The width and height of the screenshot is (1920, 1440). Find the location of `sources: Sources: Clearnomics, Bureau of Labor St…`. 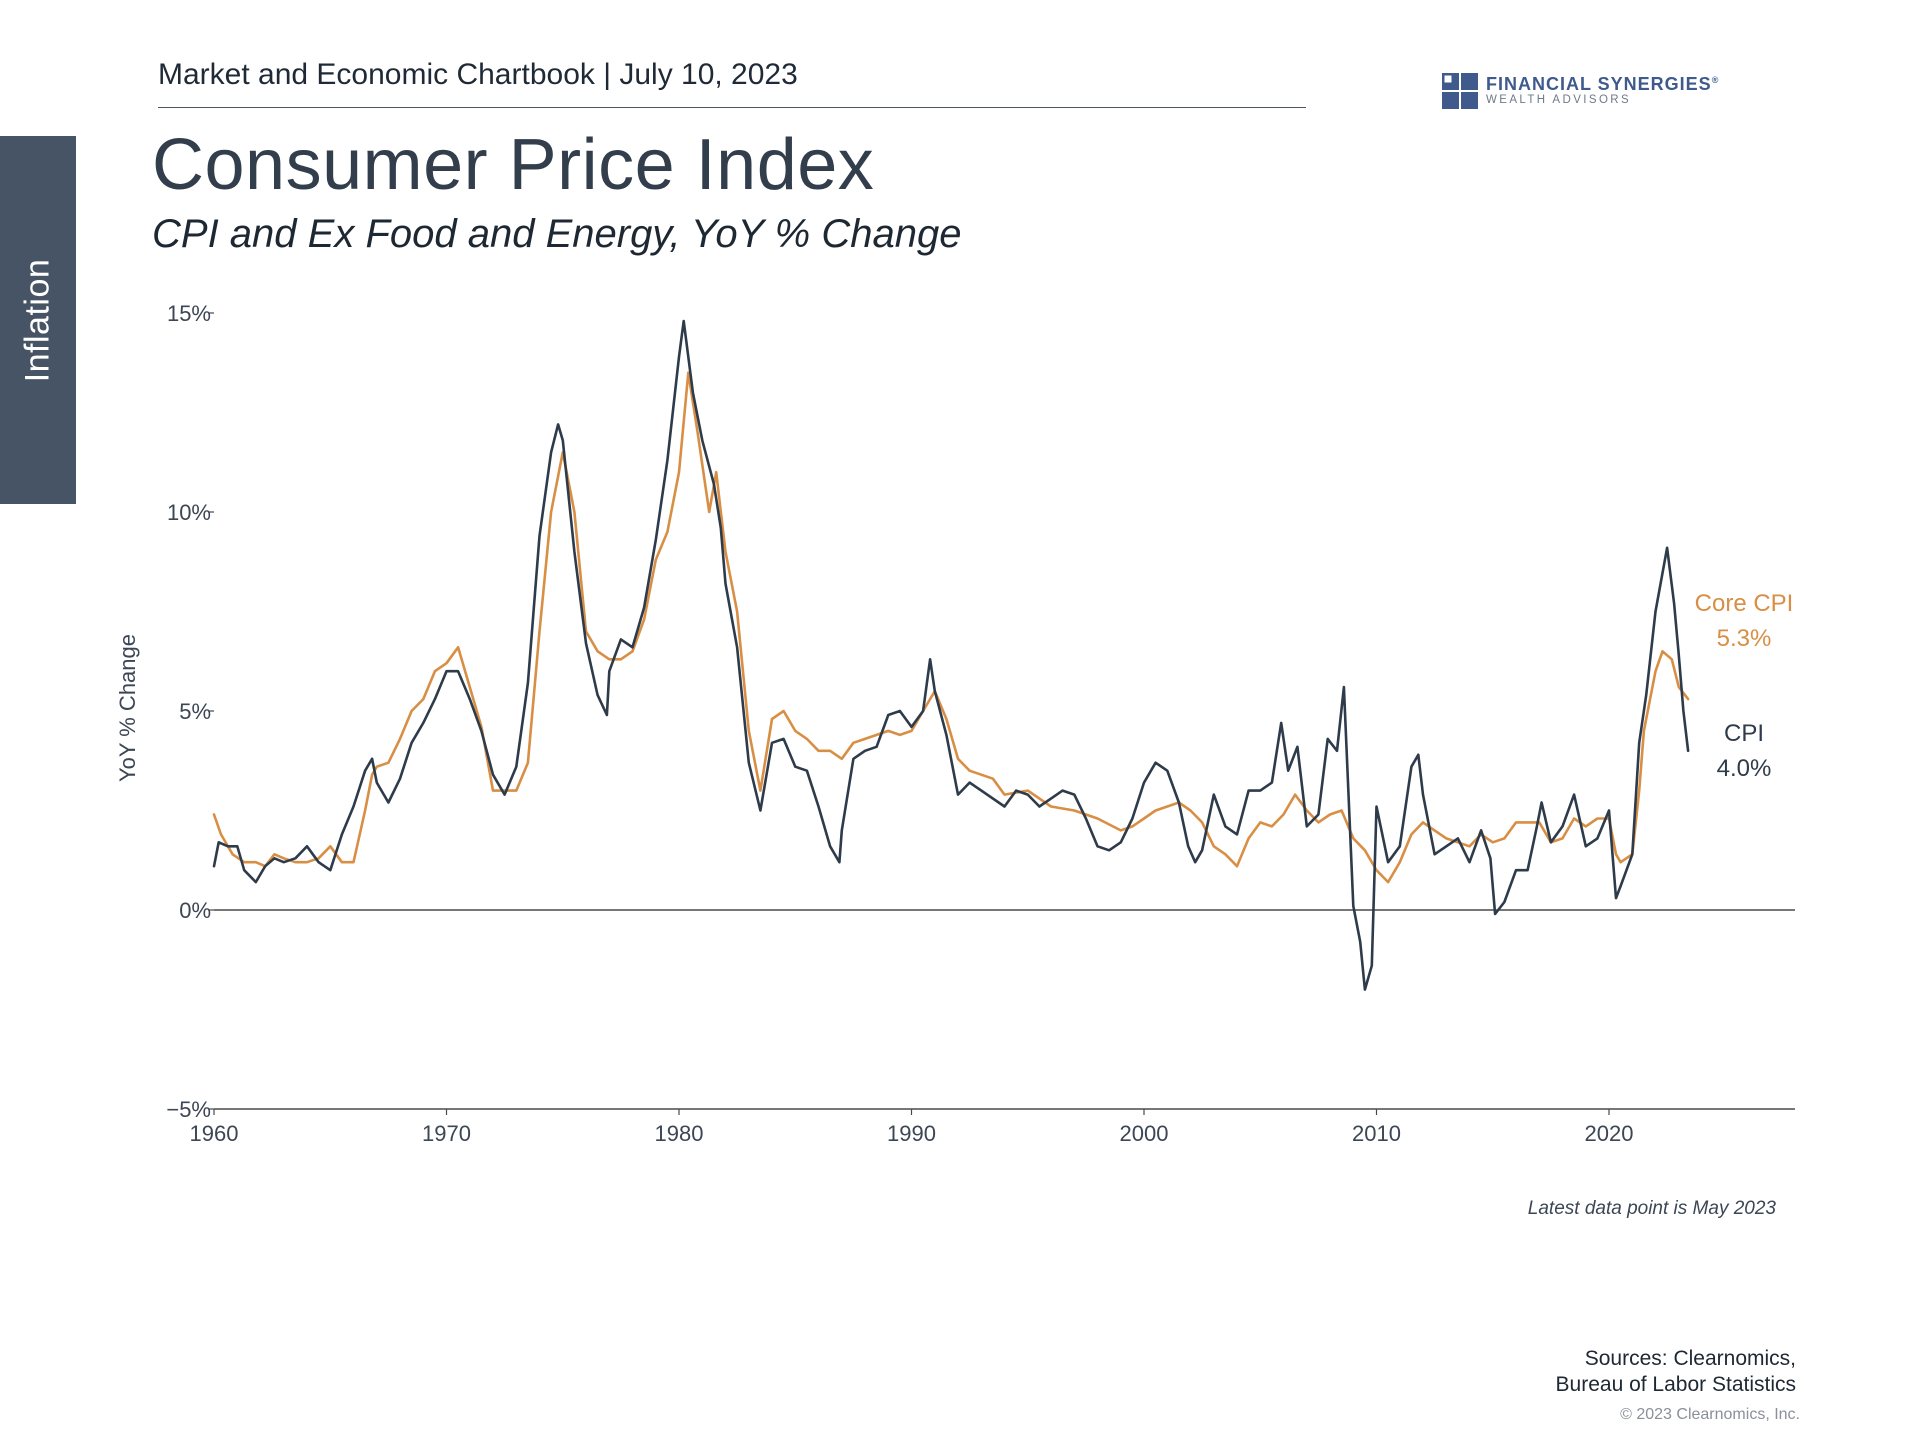

sources: Sources: Clearnomics, Bureau of Labor St… is located at coordinates (1676, 1372).